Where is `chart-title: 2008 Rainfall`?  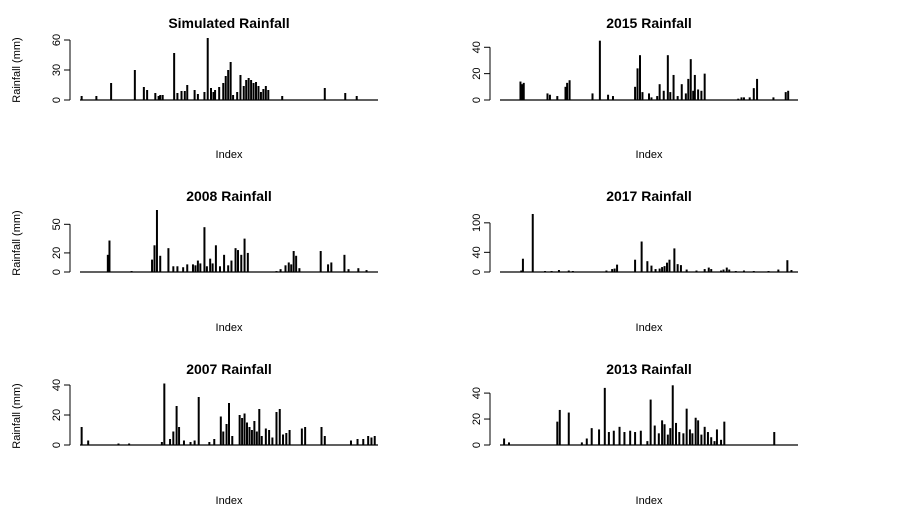 chart-title: 2008 Rainfall is located at coordinates (229, 196).